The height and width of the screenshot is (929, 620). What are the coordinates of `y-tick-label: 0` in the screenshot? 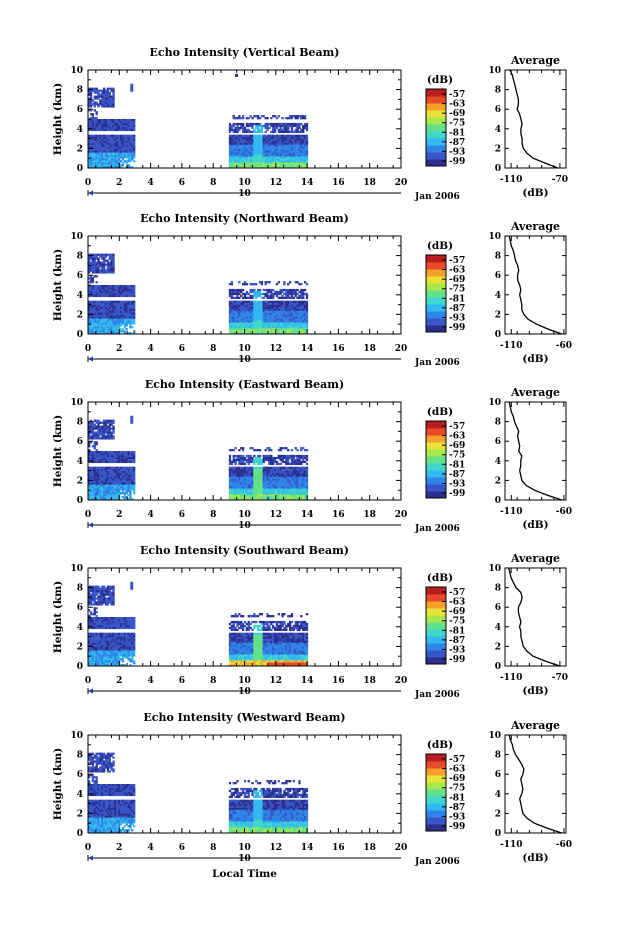 It's located at (80, 335).